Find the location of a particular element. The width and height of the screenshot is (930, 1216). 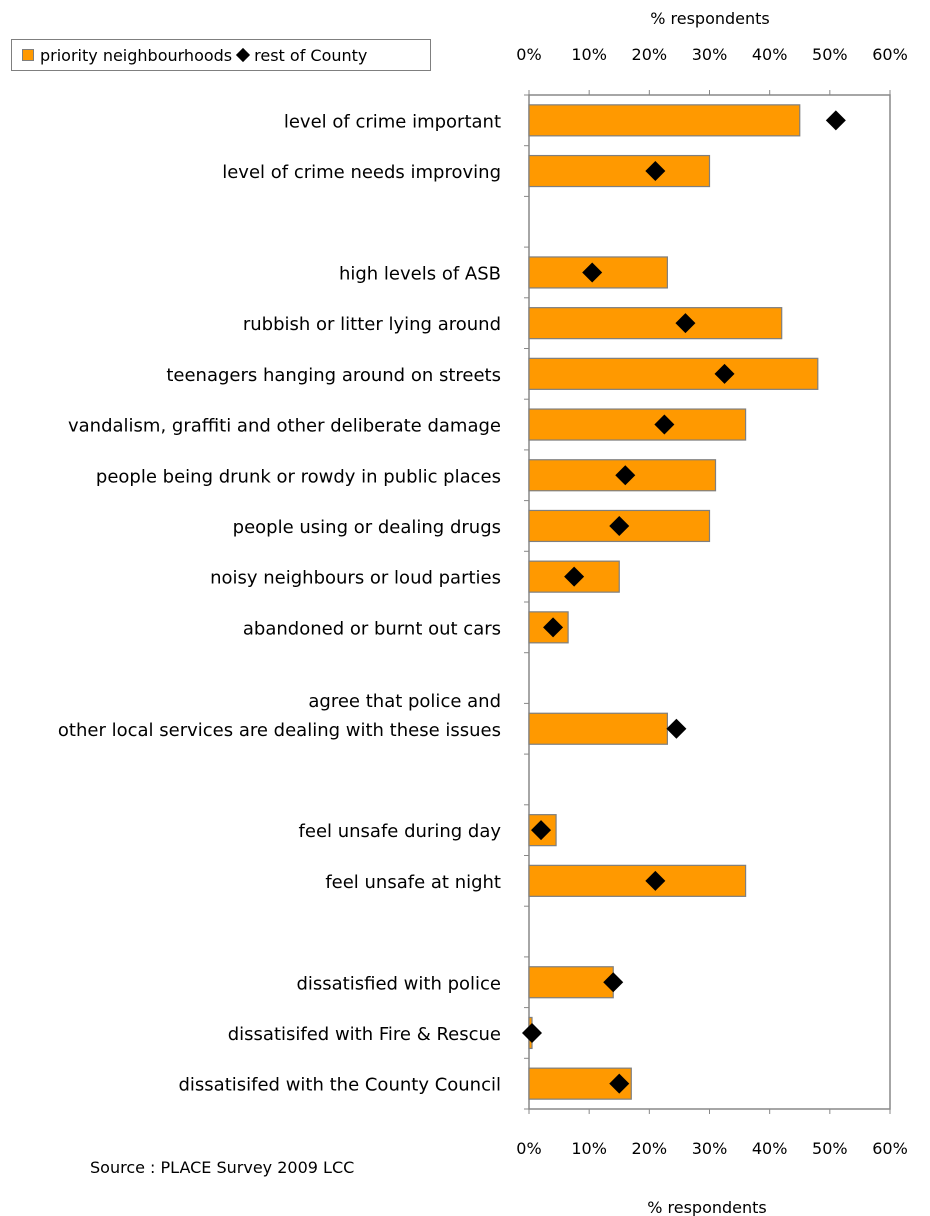

y-tick-marks is located at coordinates (526, 602).